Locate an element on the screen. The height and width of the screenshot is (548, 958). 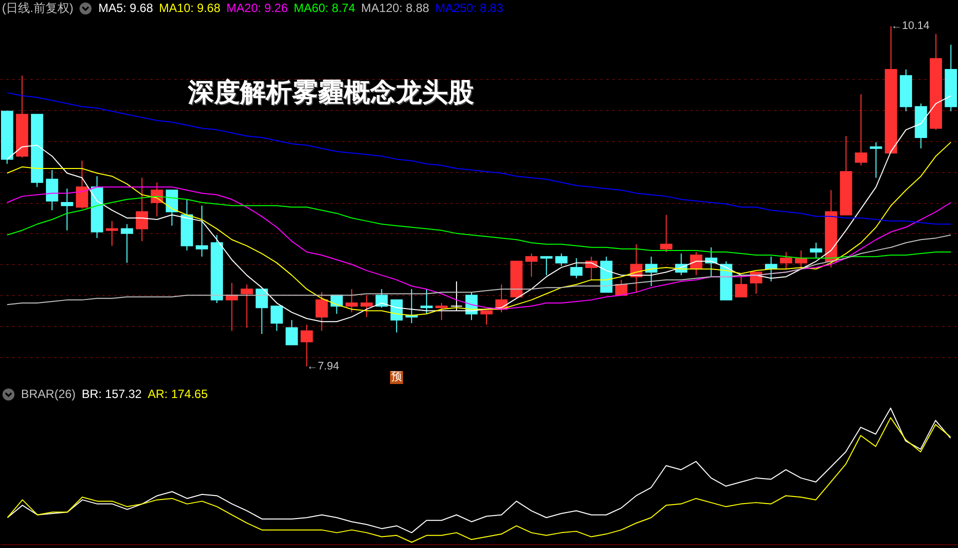
chart-title: BRAR(26) is located at coordinates (48, 394).